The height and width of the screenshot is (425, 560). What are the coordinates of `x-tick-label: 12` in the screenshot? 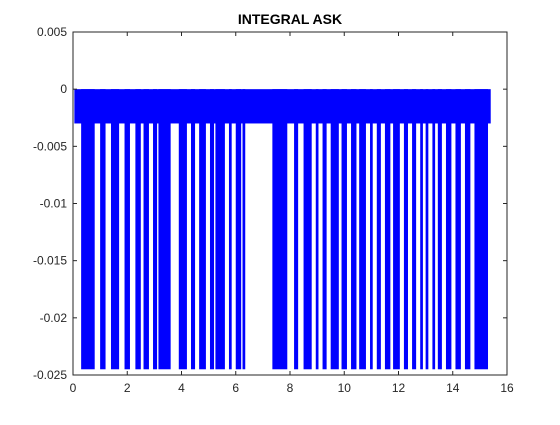 It's located at (399, 388).